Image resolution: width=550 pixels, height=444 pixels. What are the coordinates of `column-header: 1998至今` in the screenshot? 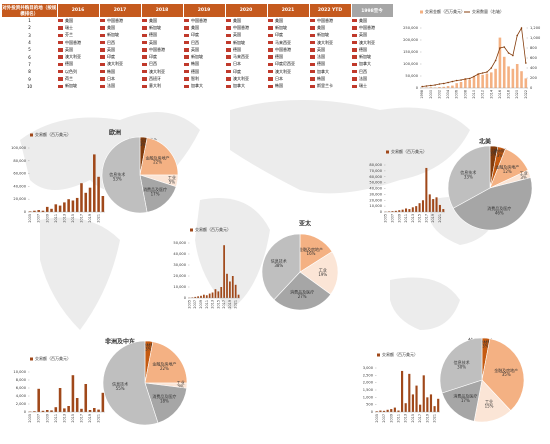 It's located at (372, 10).